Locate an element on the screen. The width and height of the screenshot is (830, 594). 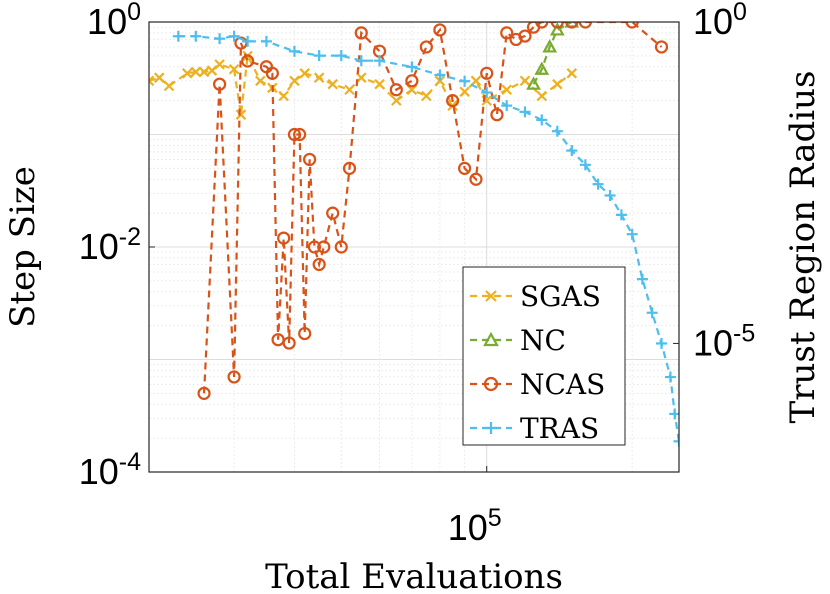
y-tick-label-right: 100 is located at coordinates (720, 21).